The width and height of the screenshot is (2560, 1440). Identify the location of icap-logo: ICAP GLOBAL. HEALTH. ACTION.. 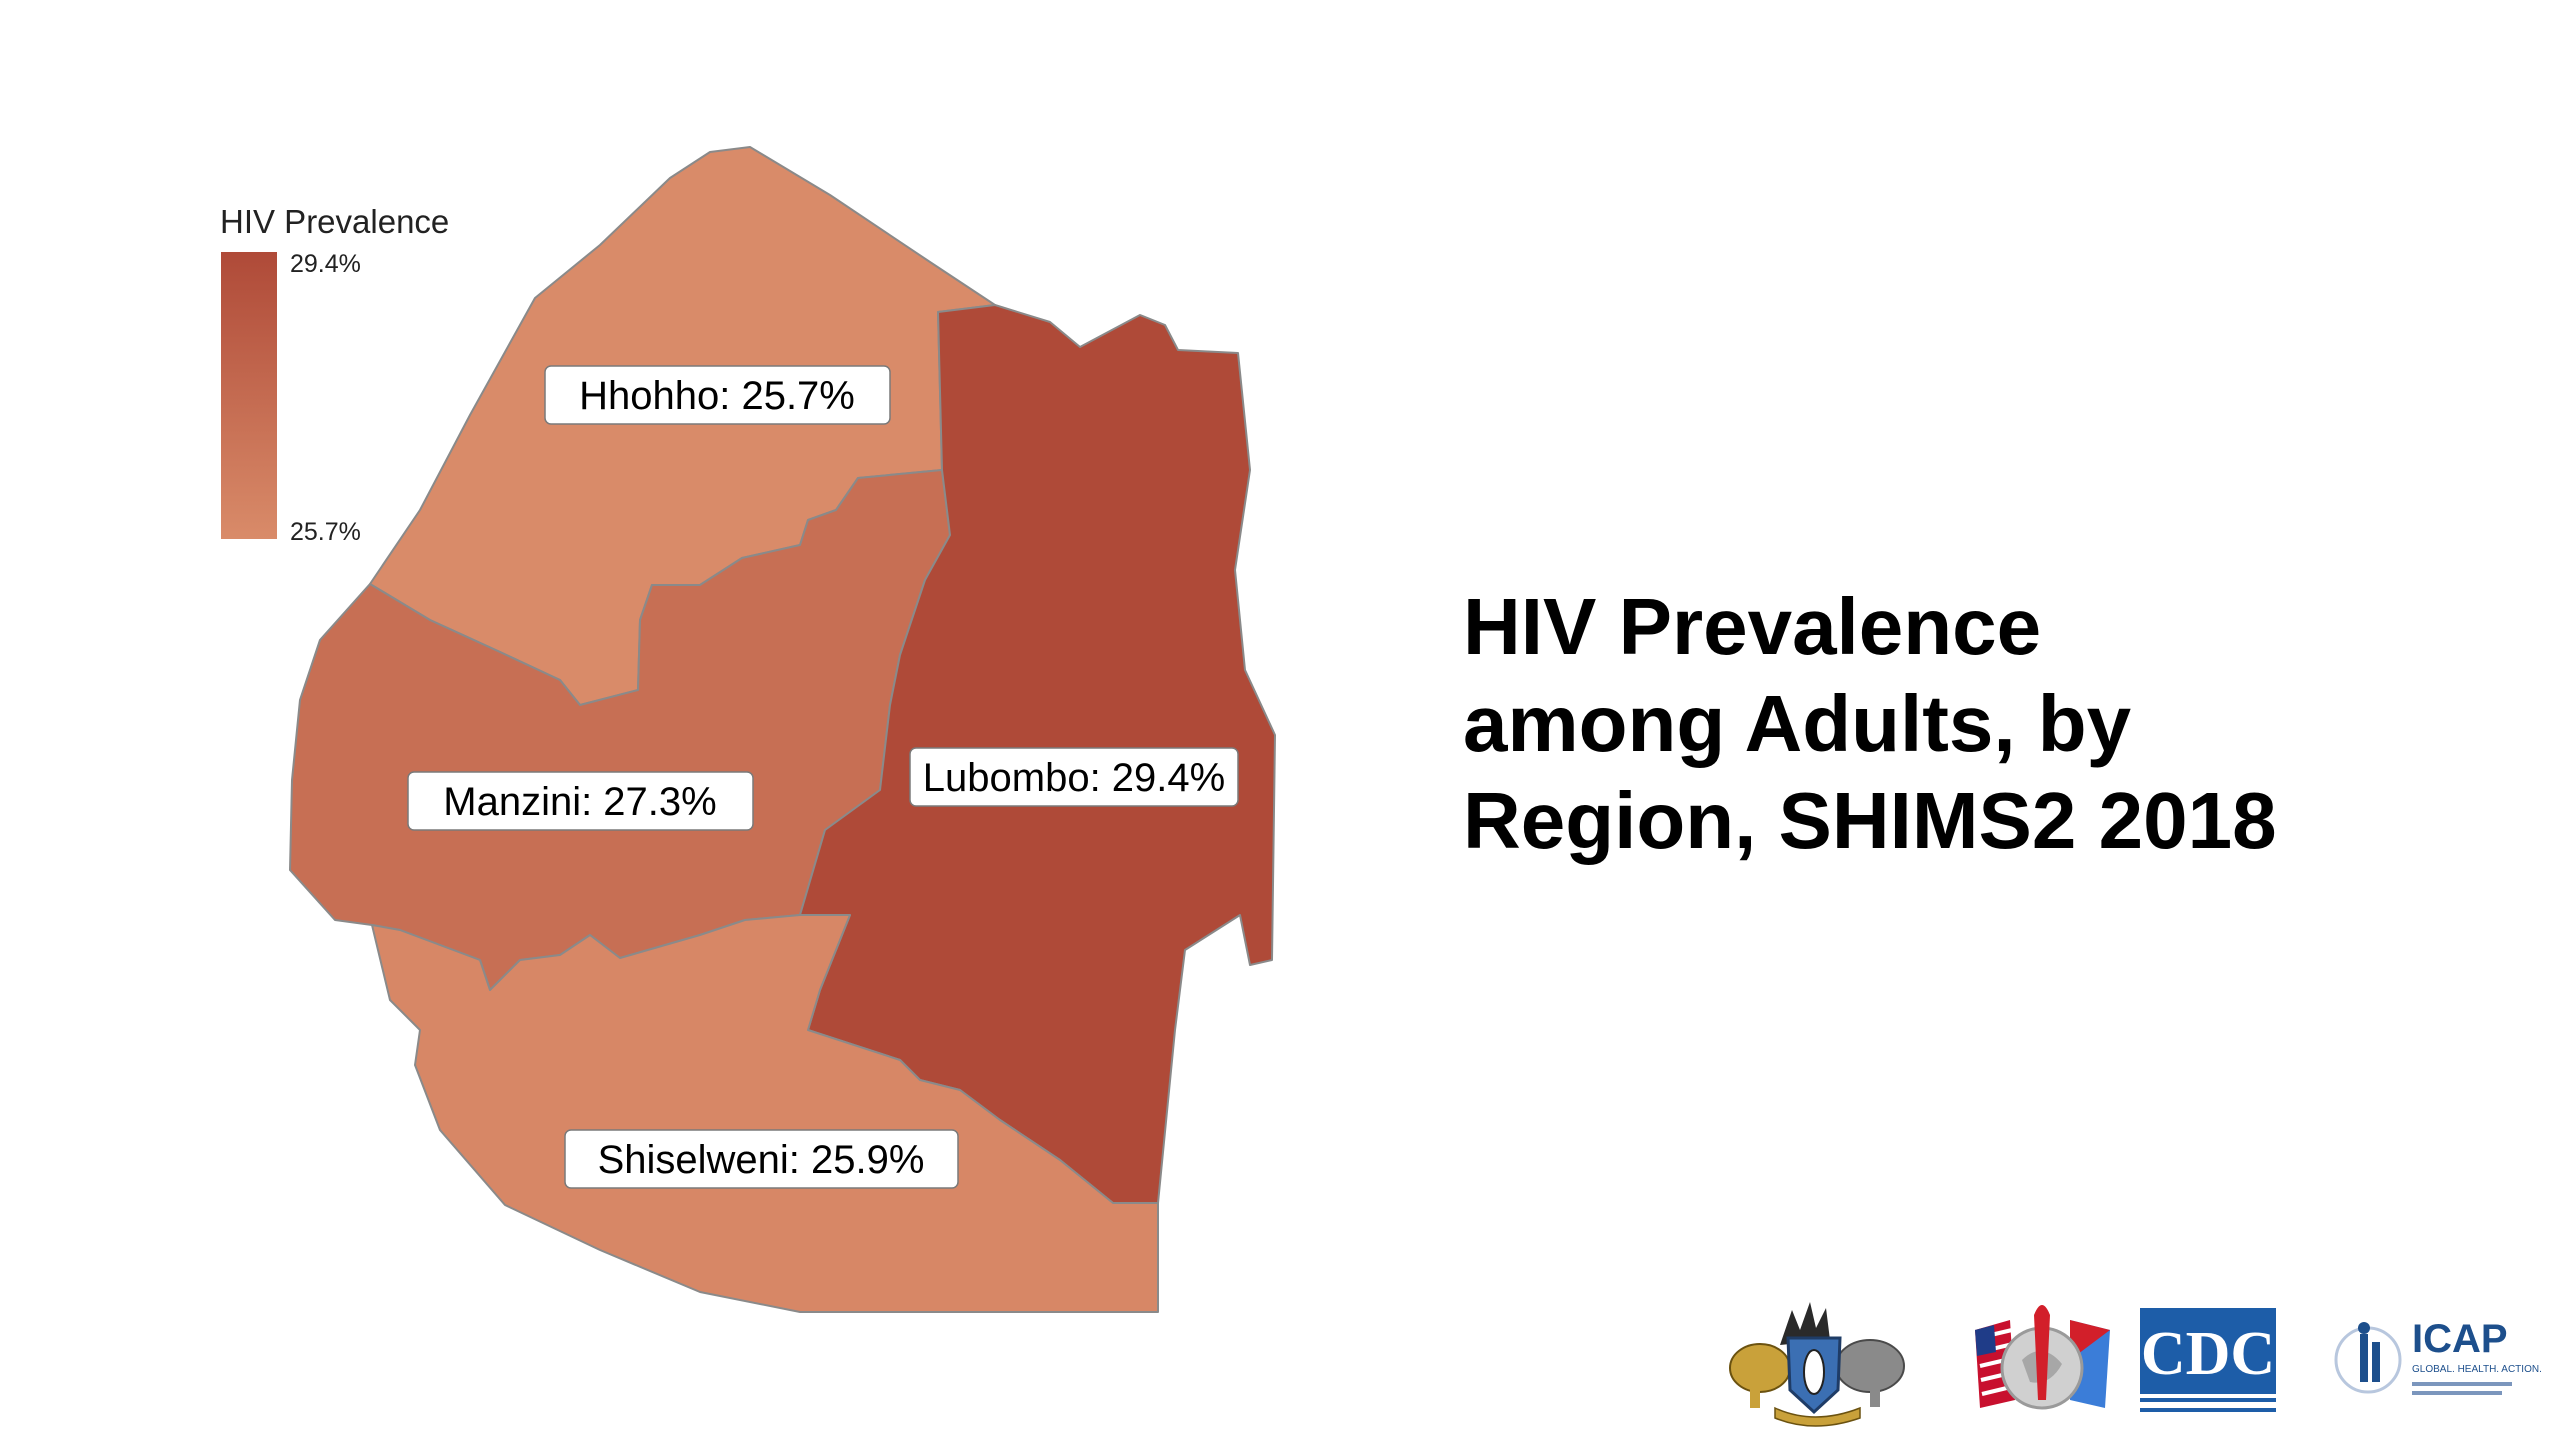
(2438, 1356).